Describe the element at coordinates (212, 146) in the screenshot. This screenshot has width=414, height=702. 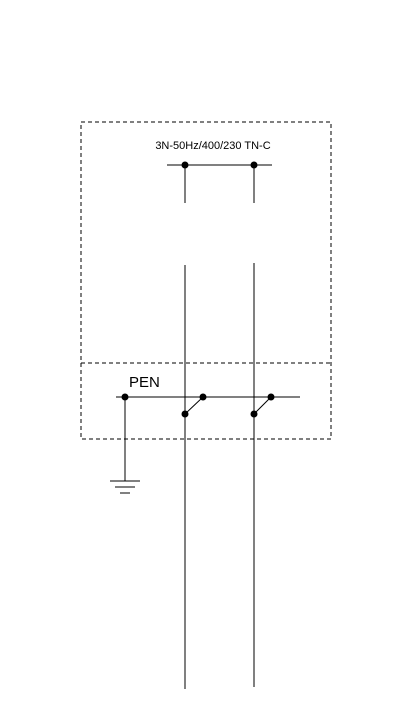
I see `supply-label: 3N-50Hz/400/230 TN-C` at that location.